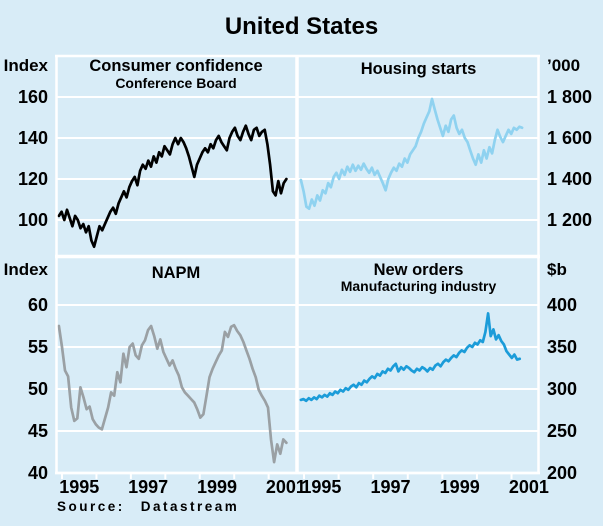 Image resolution: width=603 pixels, height=526 pixels. What do you see at coordinates (410, 357) in the screenshot?
I see `series-new-orders` at bounding box center [410, 357].